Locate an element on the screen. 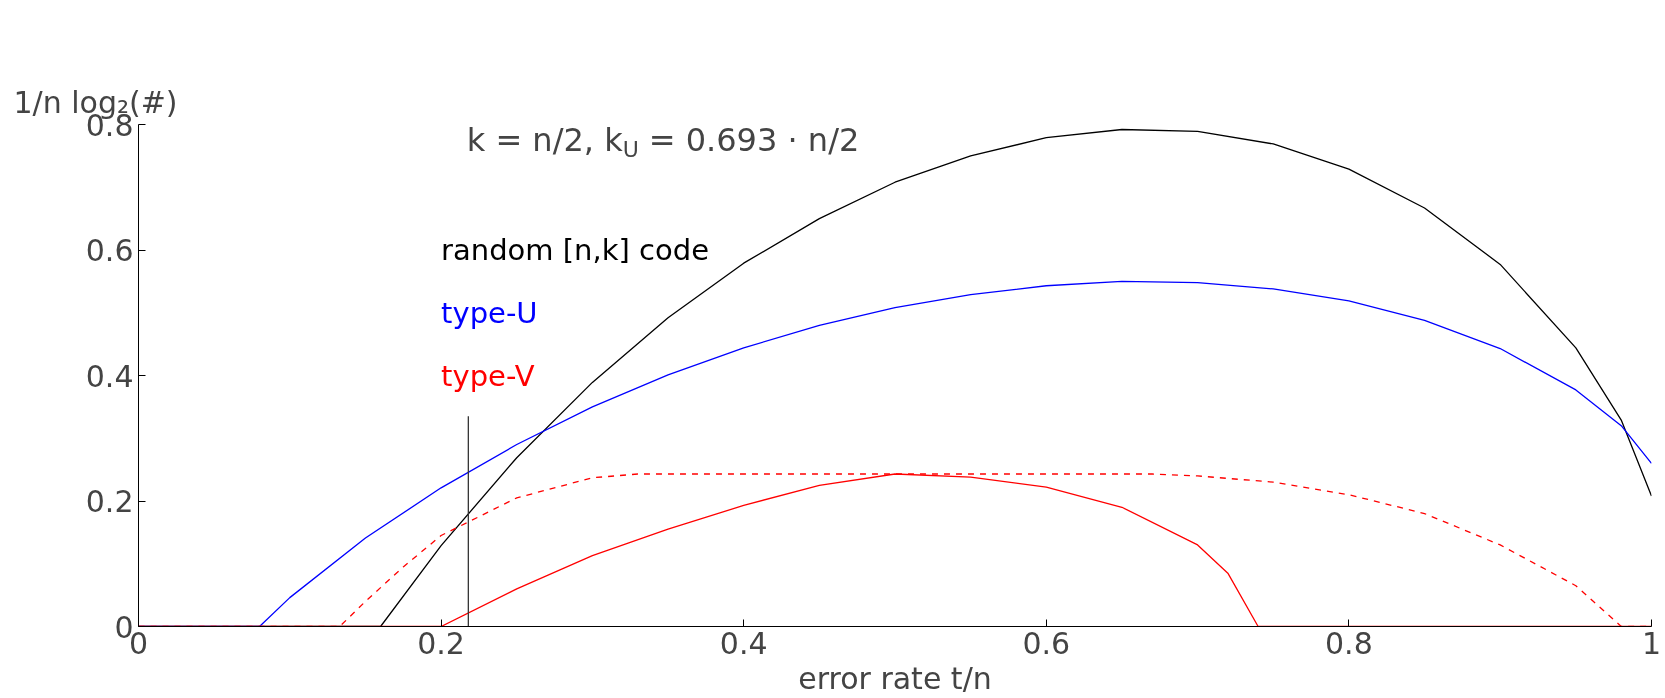 The width and height of the screenshot is (1665, 698). x-tick-label: 1 is located at coordinates (1651, 643).